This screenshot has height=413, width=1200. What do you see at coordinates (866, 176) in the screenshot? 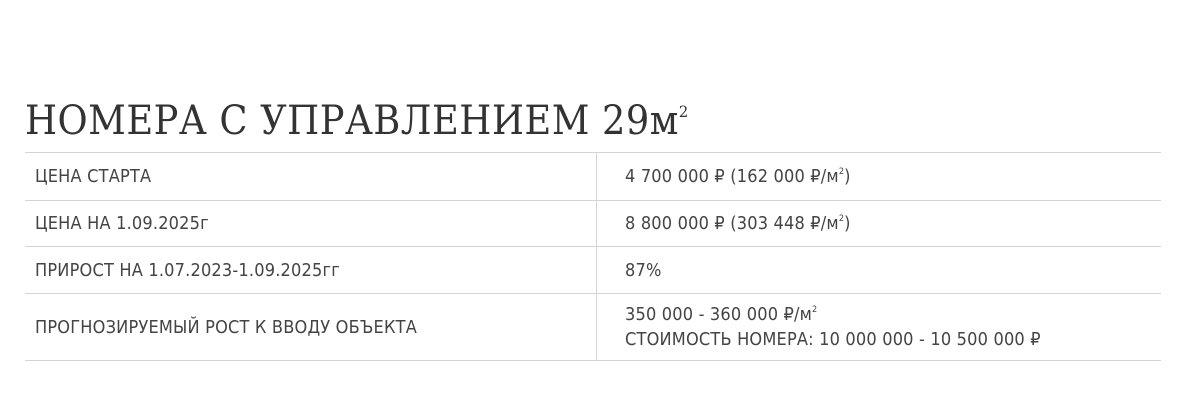
I see `row-value: 4 700 000 ₽ (162 000 ₽/м2)` at bounding box center [866, 176].